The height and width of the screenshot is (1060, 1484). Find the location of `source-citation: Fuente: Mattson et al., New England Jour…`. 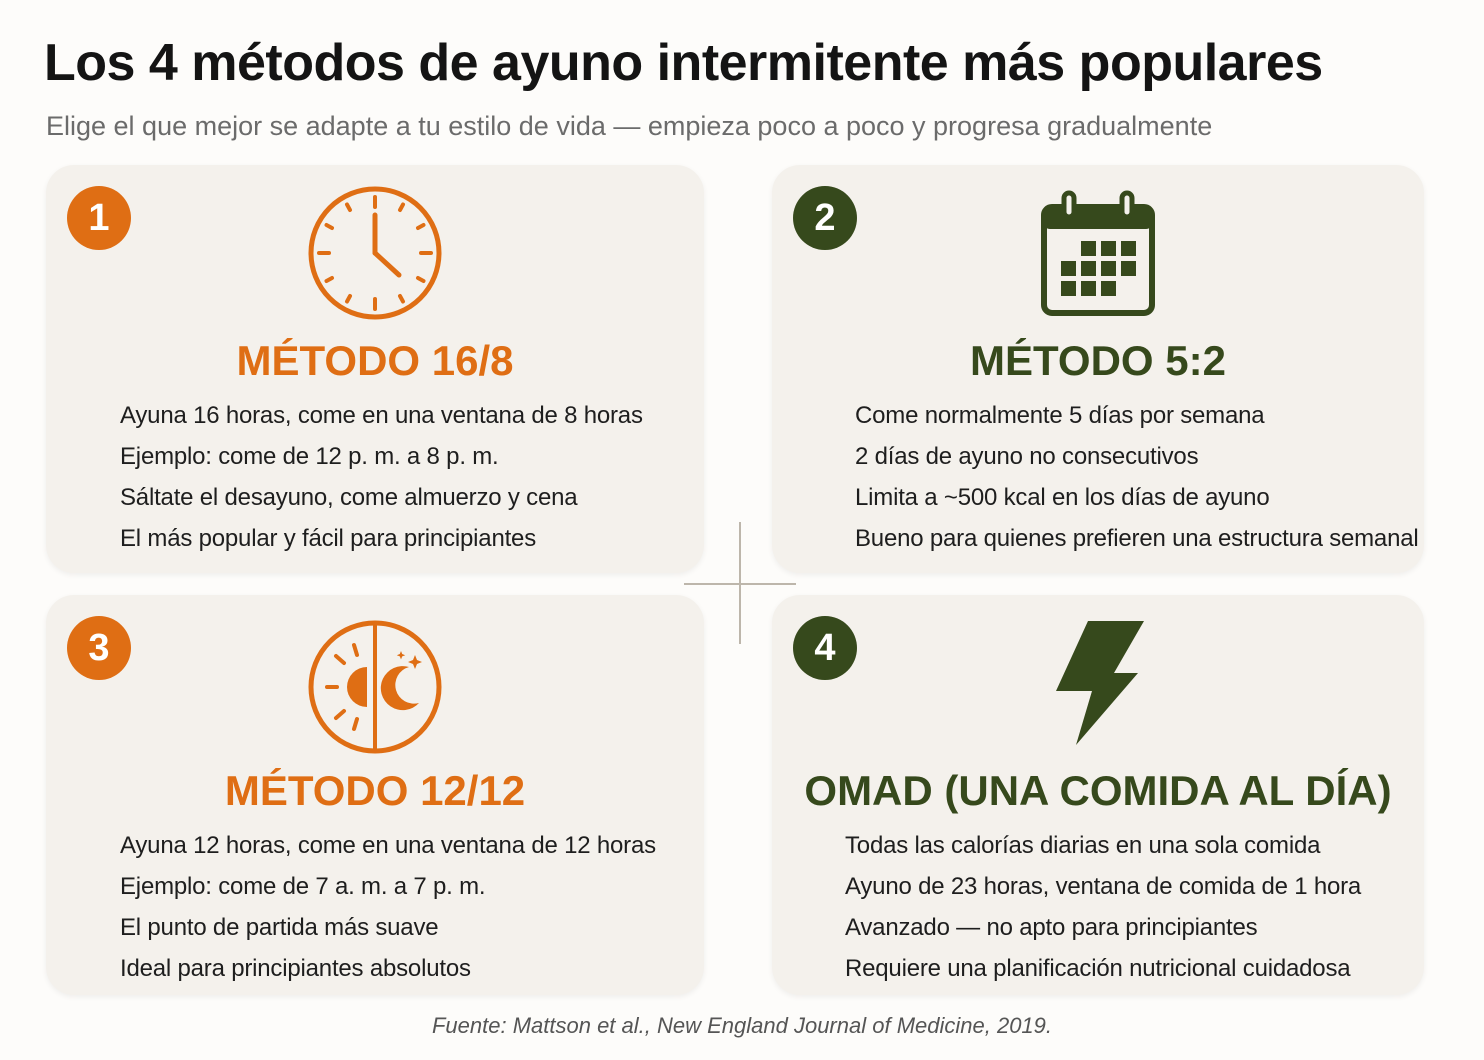

source-citation: Fuente: Mattson et al., New England Jour… is located at coordinates (742, 1025).